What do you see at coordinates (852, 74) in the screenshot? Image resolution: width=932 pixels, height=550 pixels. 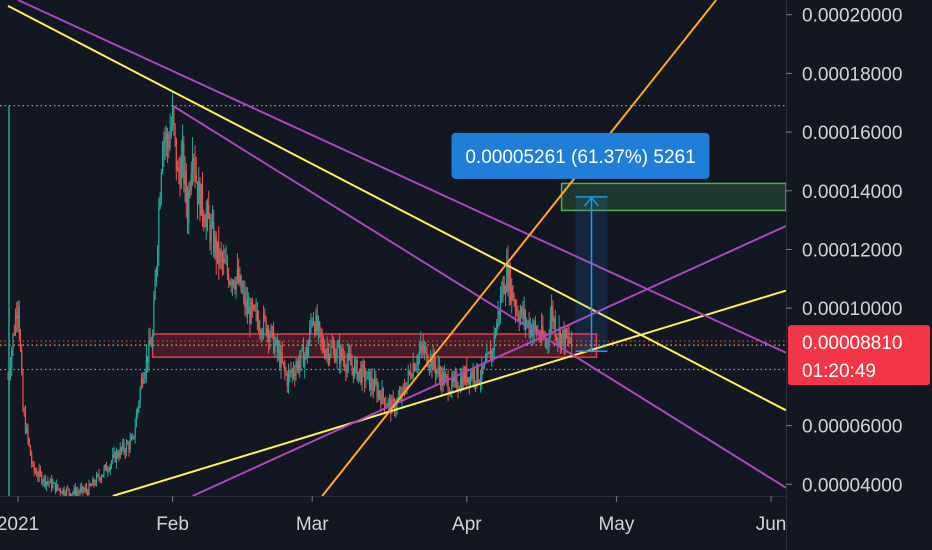 I see `price-tick-label: 0.00018000` at bounding box center [852, 74].